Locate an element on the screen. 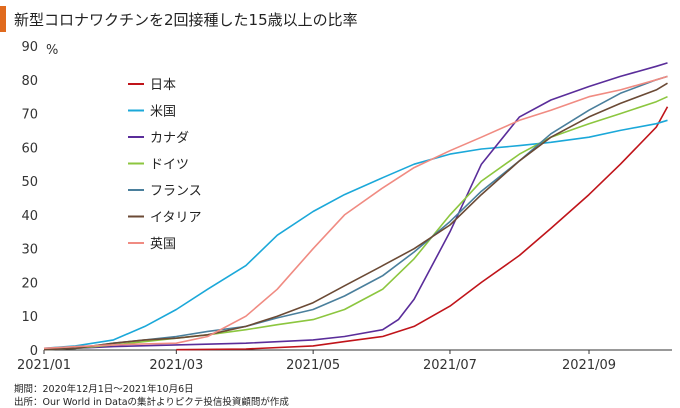 This screenshot has height=408, width=680. x-axis: 2021/01 2021/03 2021/05 2021/07 2021/09 is located at coordinates (344, 361).